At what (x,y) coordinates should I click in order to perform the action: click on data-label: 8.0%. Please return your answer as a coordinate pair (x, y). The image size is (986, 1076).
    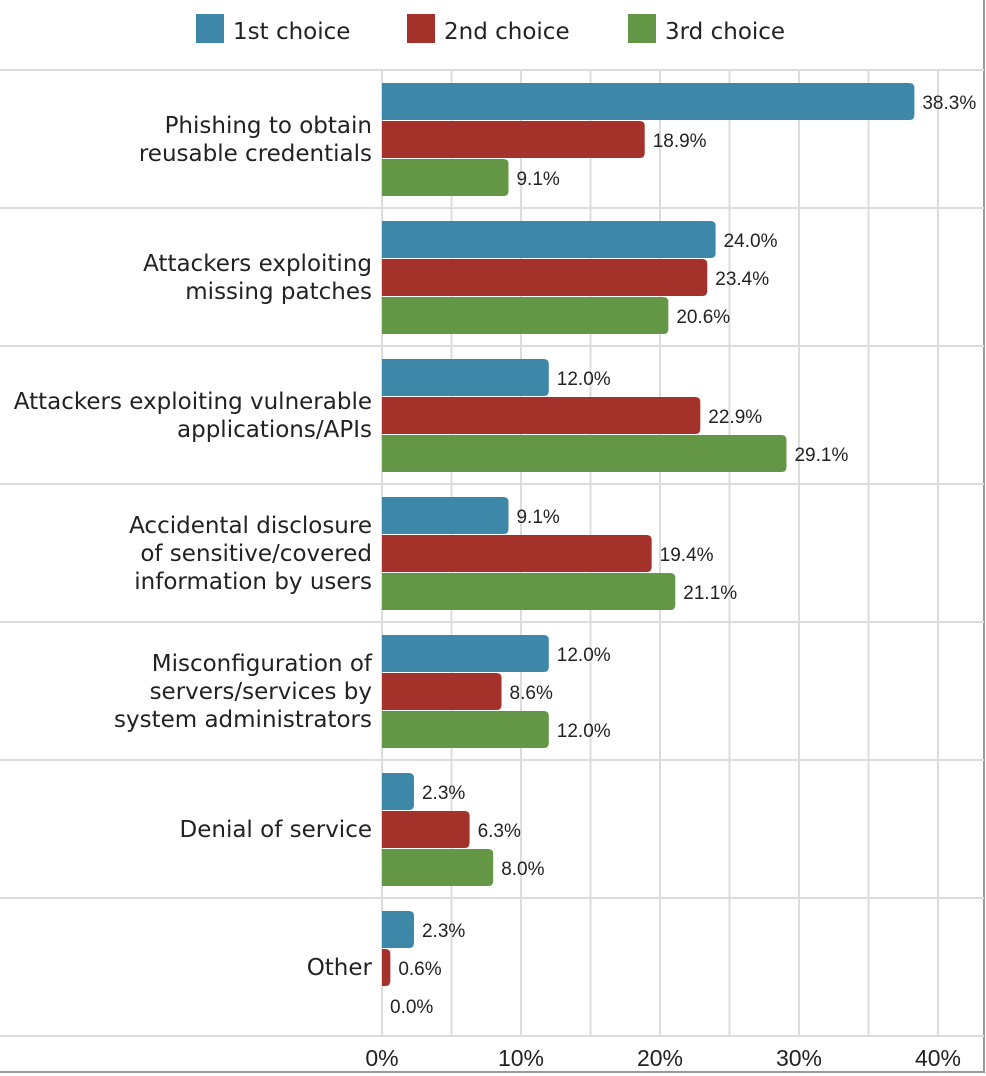
    Looking at the image, I should click on (522, 869).